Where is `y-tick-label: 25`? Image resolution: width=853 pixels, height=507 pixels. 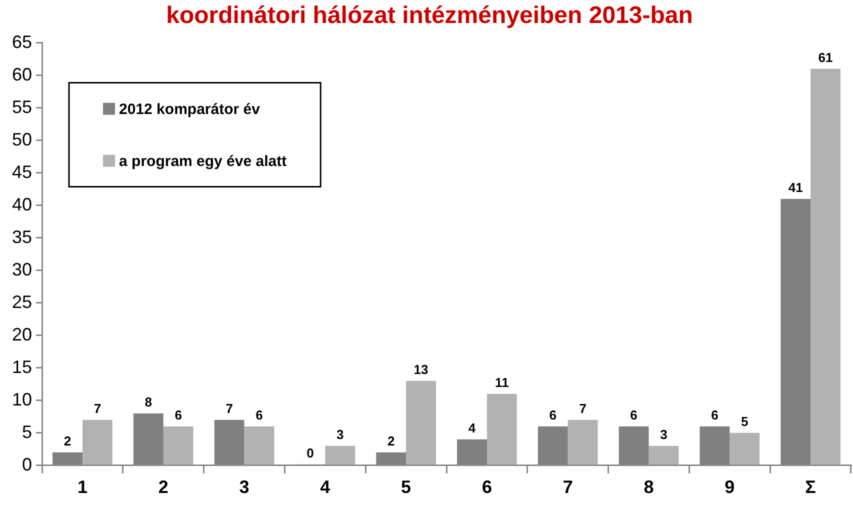 y-tick-label: 25 is located at coordinates (22, 302).